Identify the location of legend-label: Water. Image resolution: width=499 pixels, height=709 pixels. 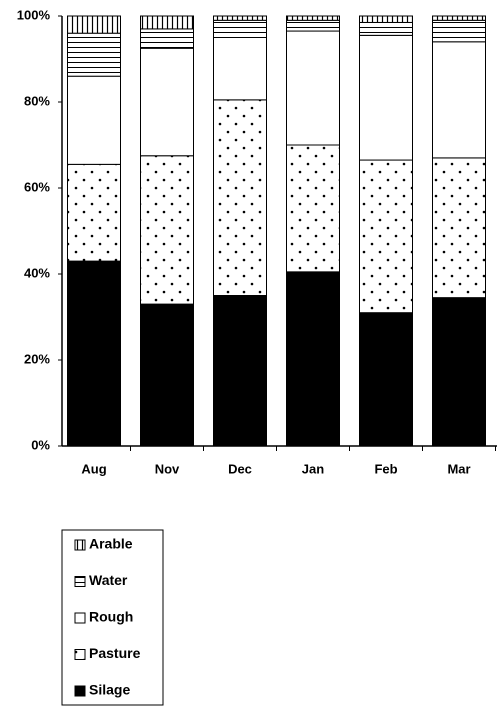
(108, 580).